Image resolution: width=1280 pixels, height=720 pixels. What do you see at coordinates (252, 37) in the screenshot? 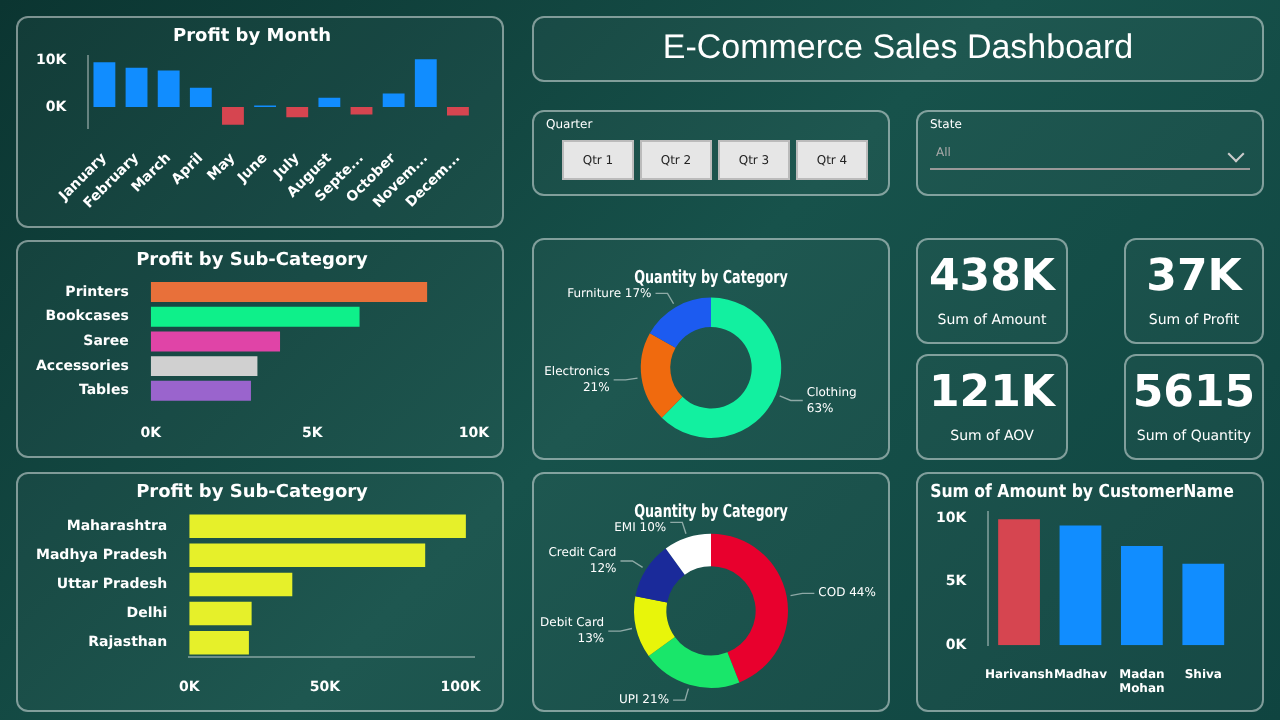
I see `chart-title: Profit by Month` at bounding box center [252, 37].